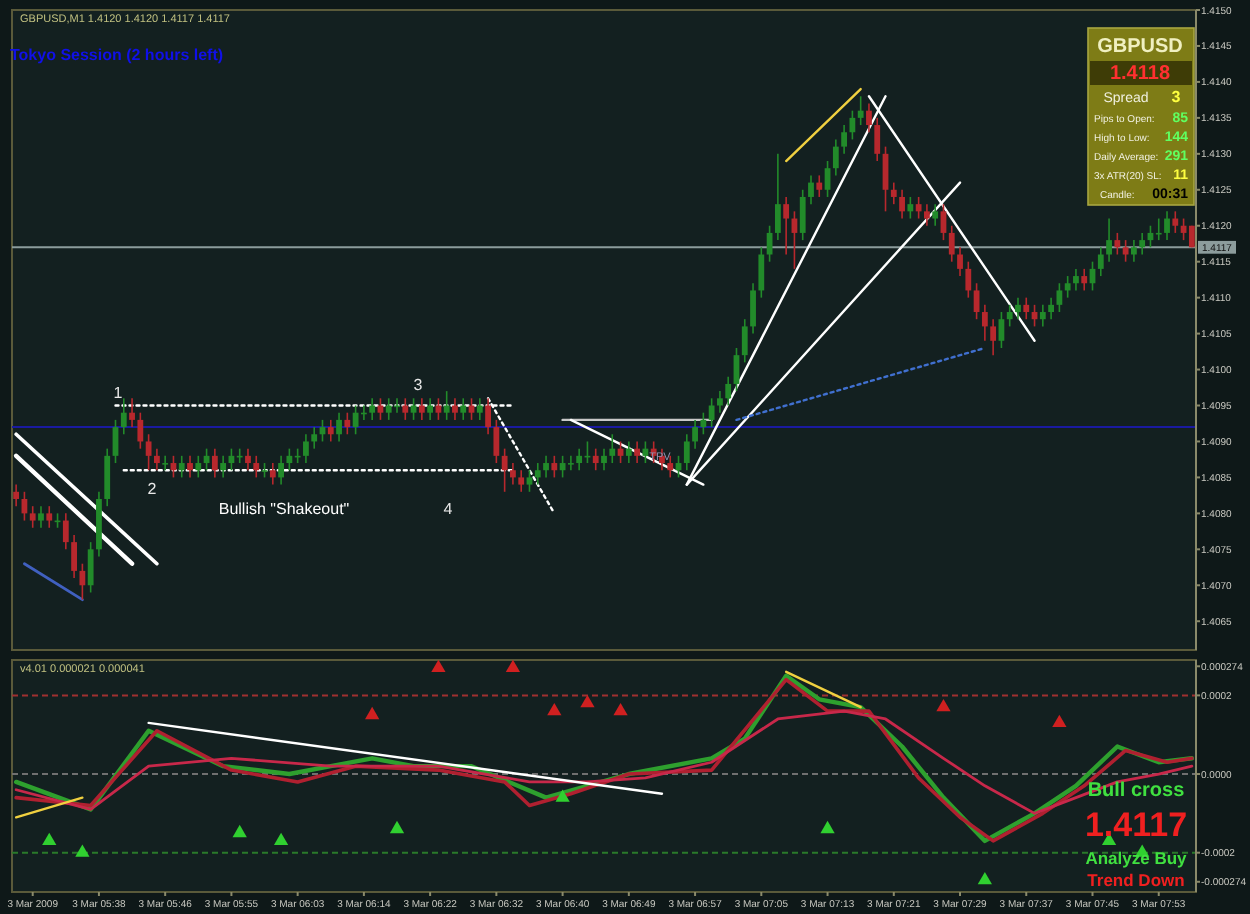  What do you see at coordinates (117, 55) in the screenshot?
I see `annotation: Tokyo Session (2 hours left)` at bounding box center [117, 55].